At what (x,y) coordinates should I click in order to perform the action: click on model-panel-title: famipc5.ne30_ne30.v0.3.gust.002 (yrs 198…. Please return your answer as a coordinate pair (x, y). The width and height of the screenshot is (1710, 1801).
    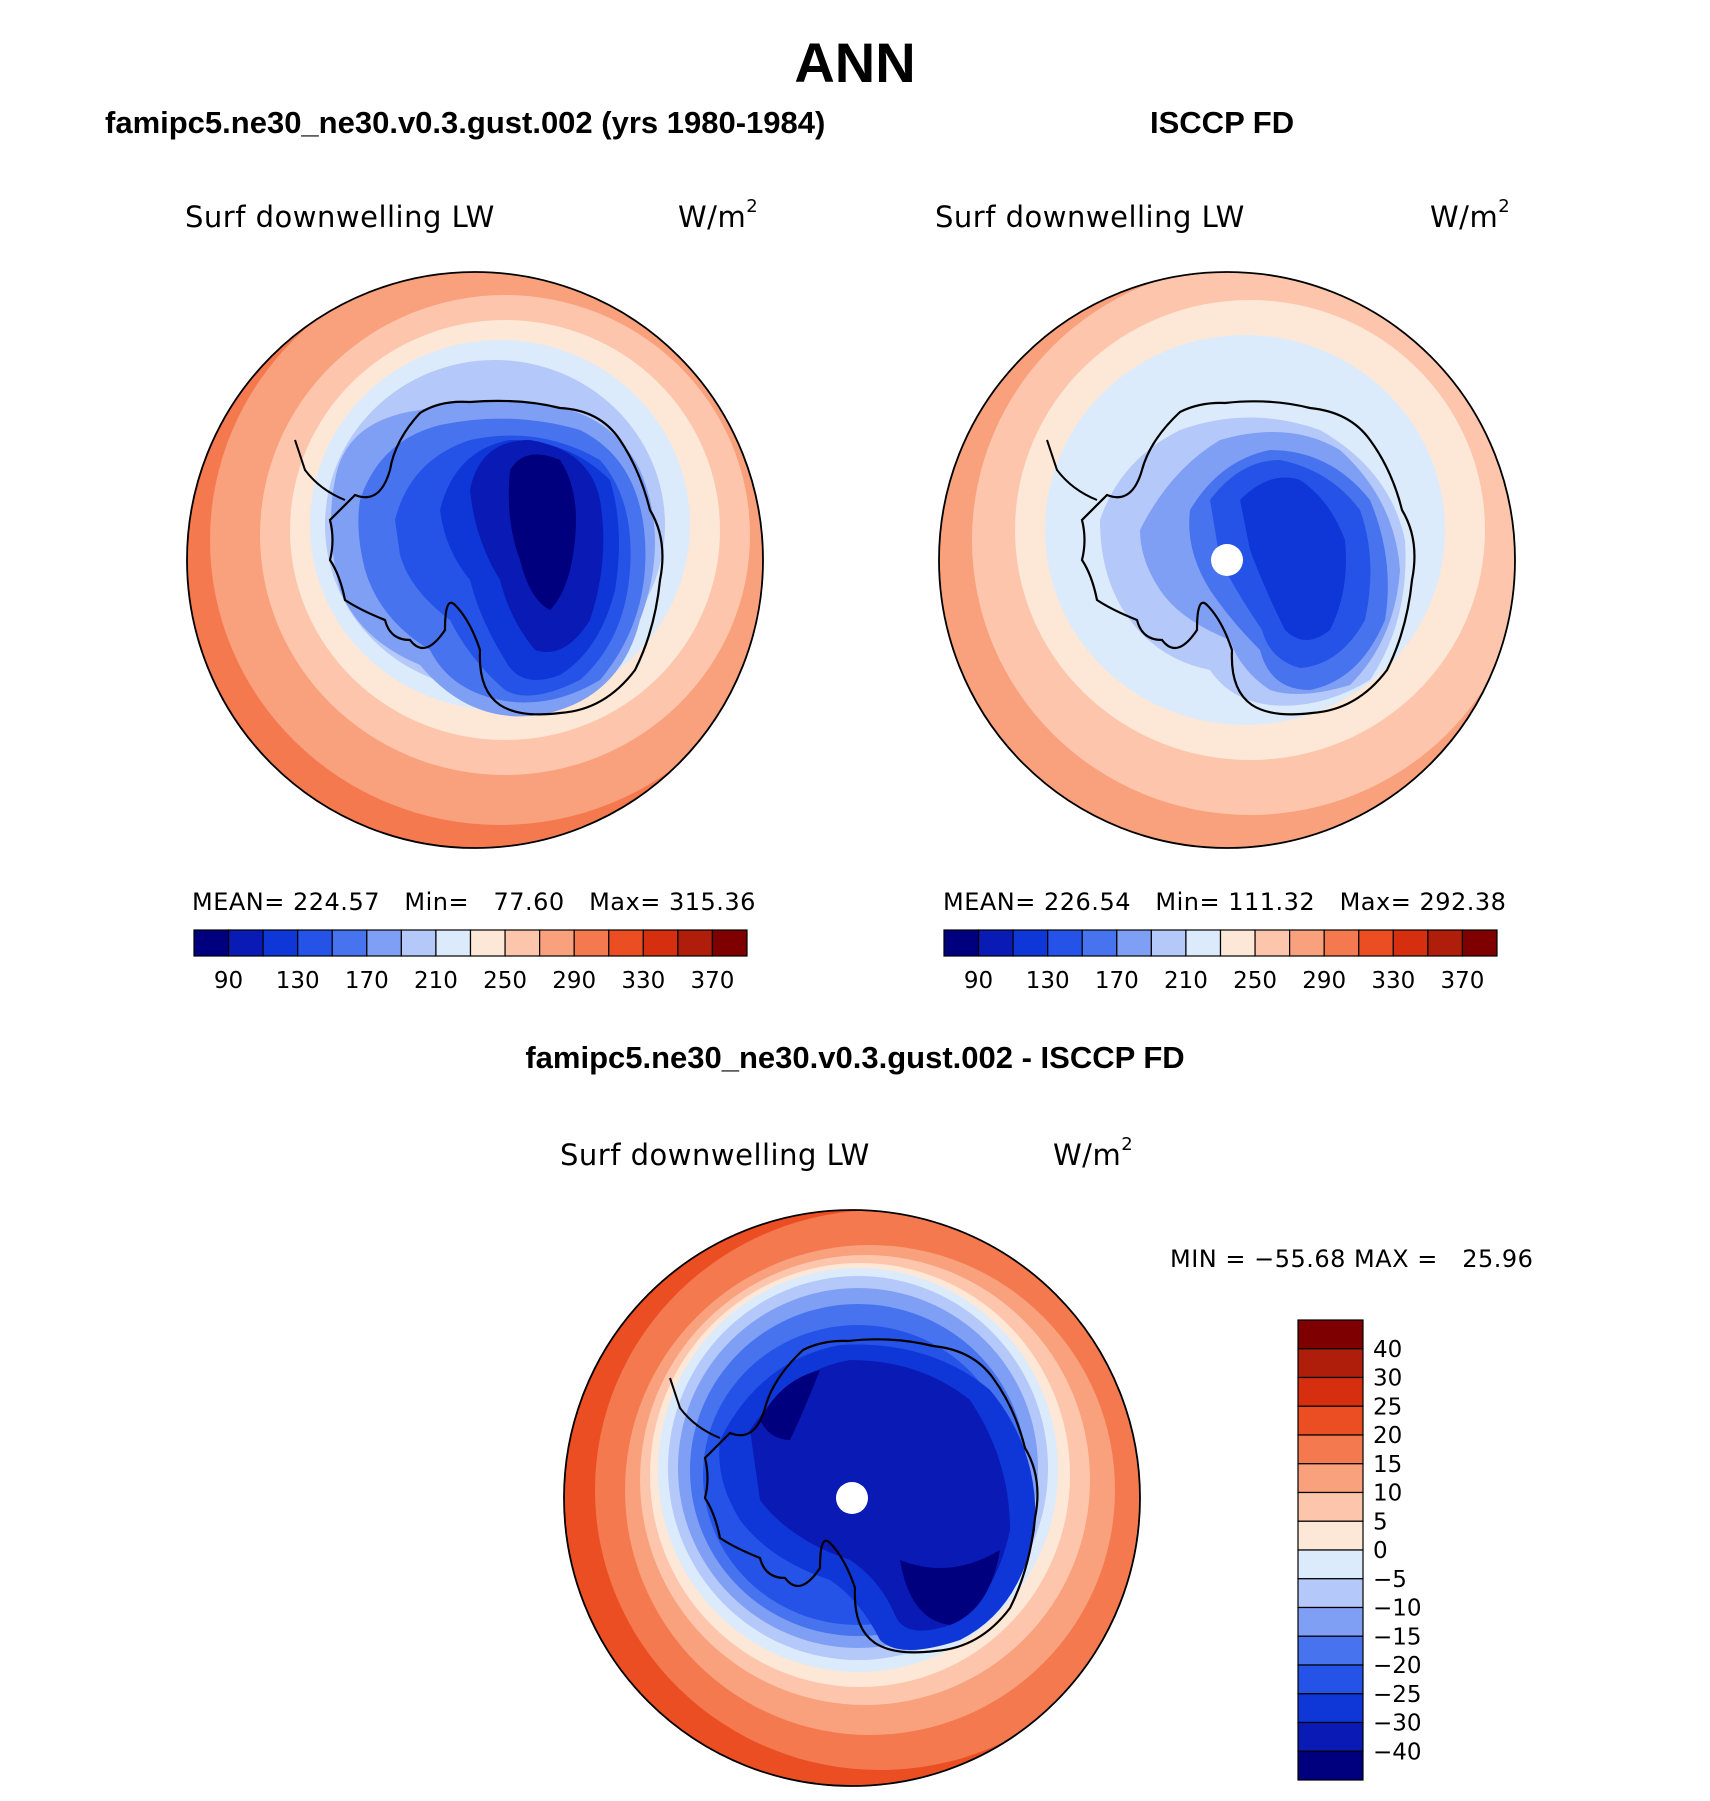
    Looking at the image, I should click on (465, 122).